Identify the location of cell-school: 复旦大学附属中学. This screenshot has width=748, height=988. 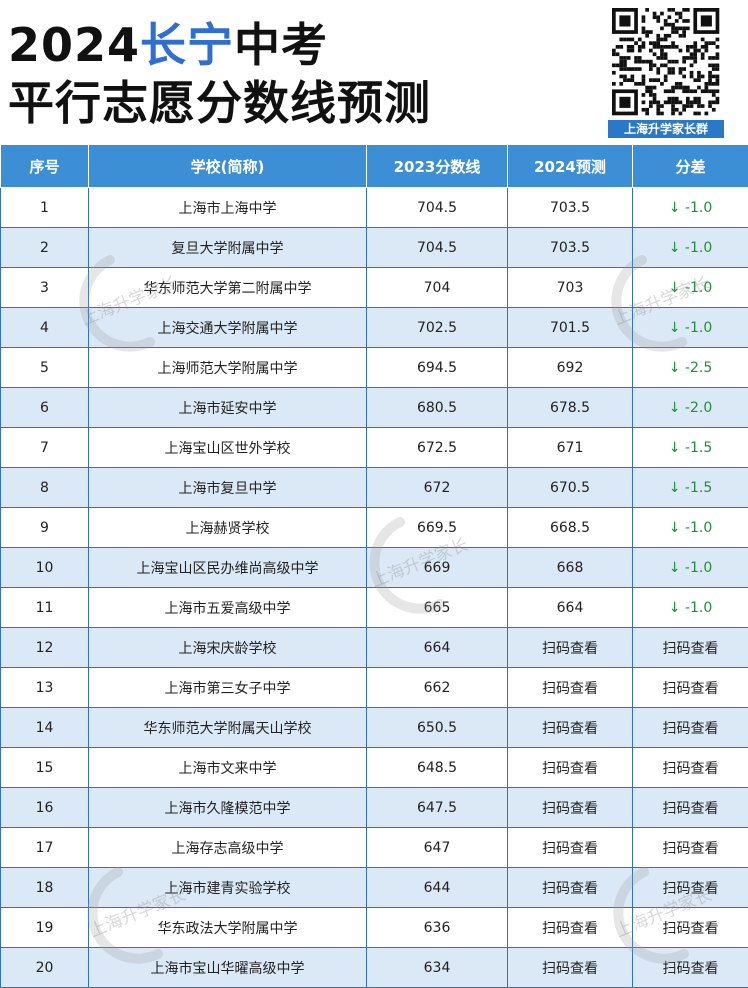
(228, 248).